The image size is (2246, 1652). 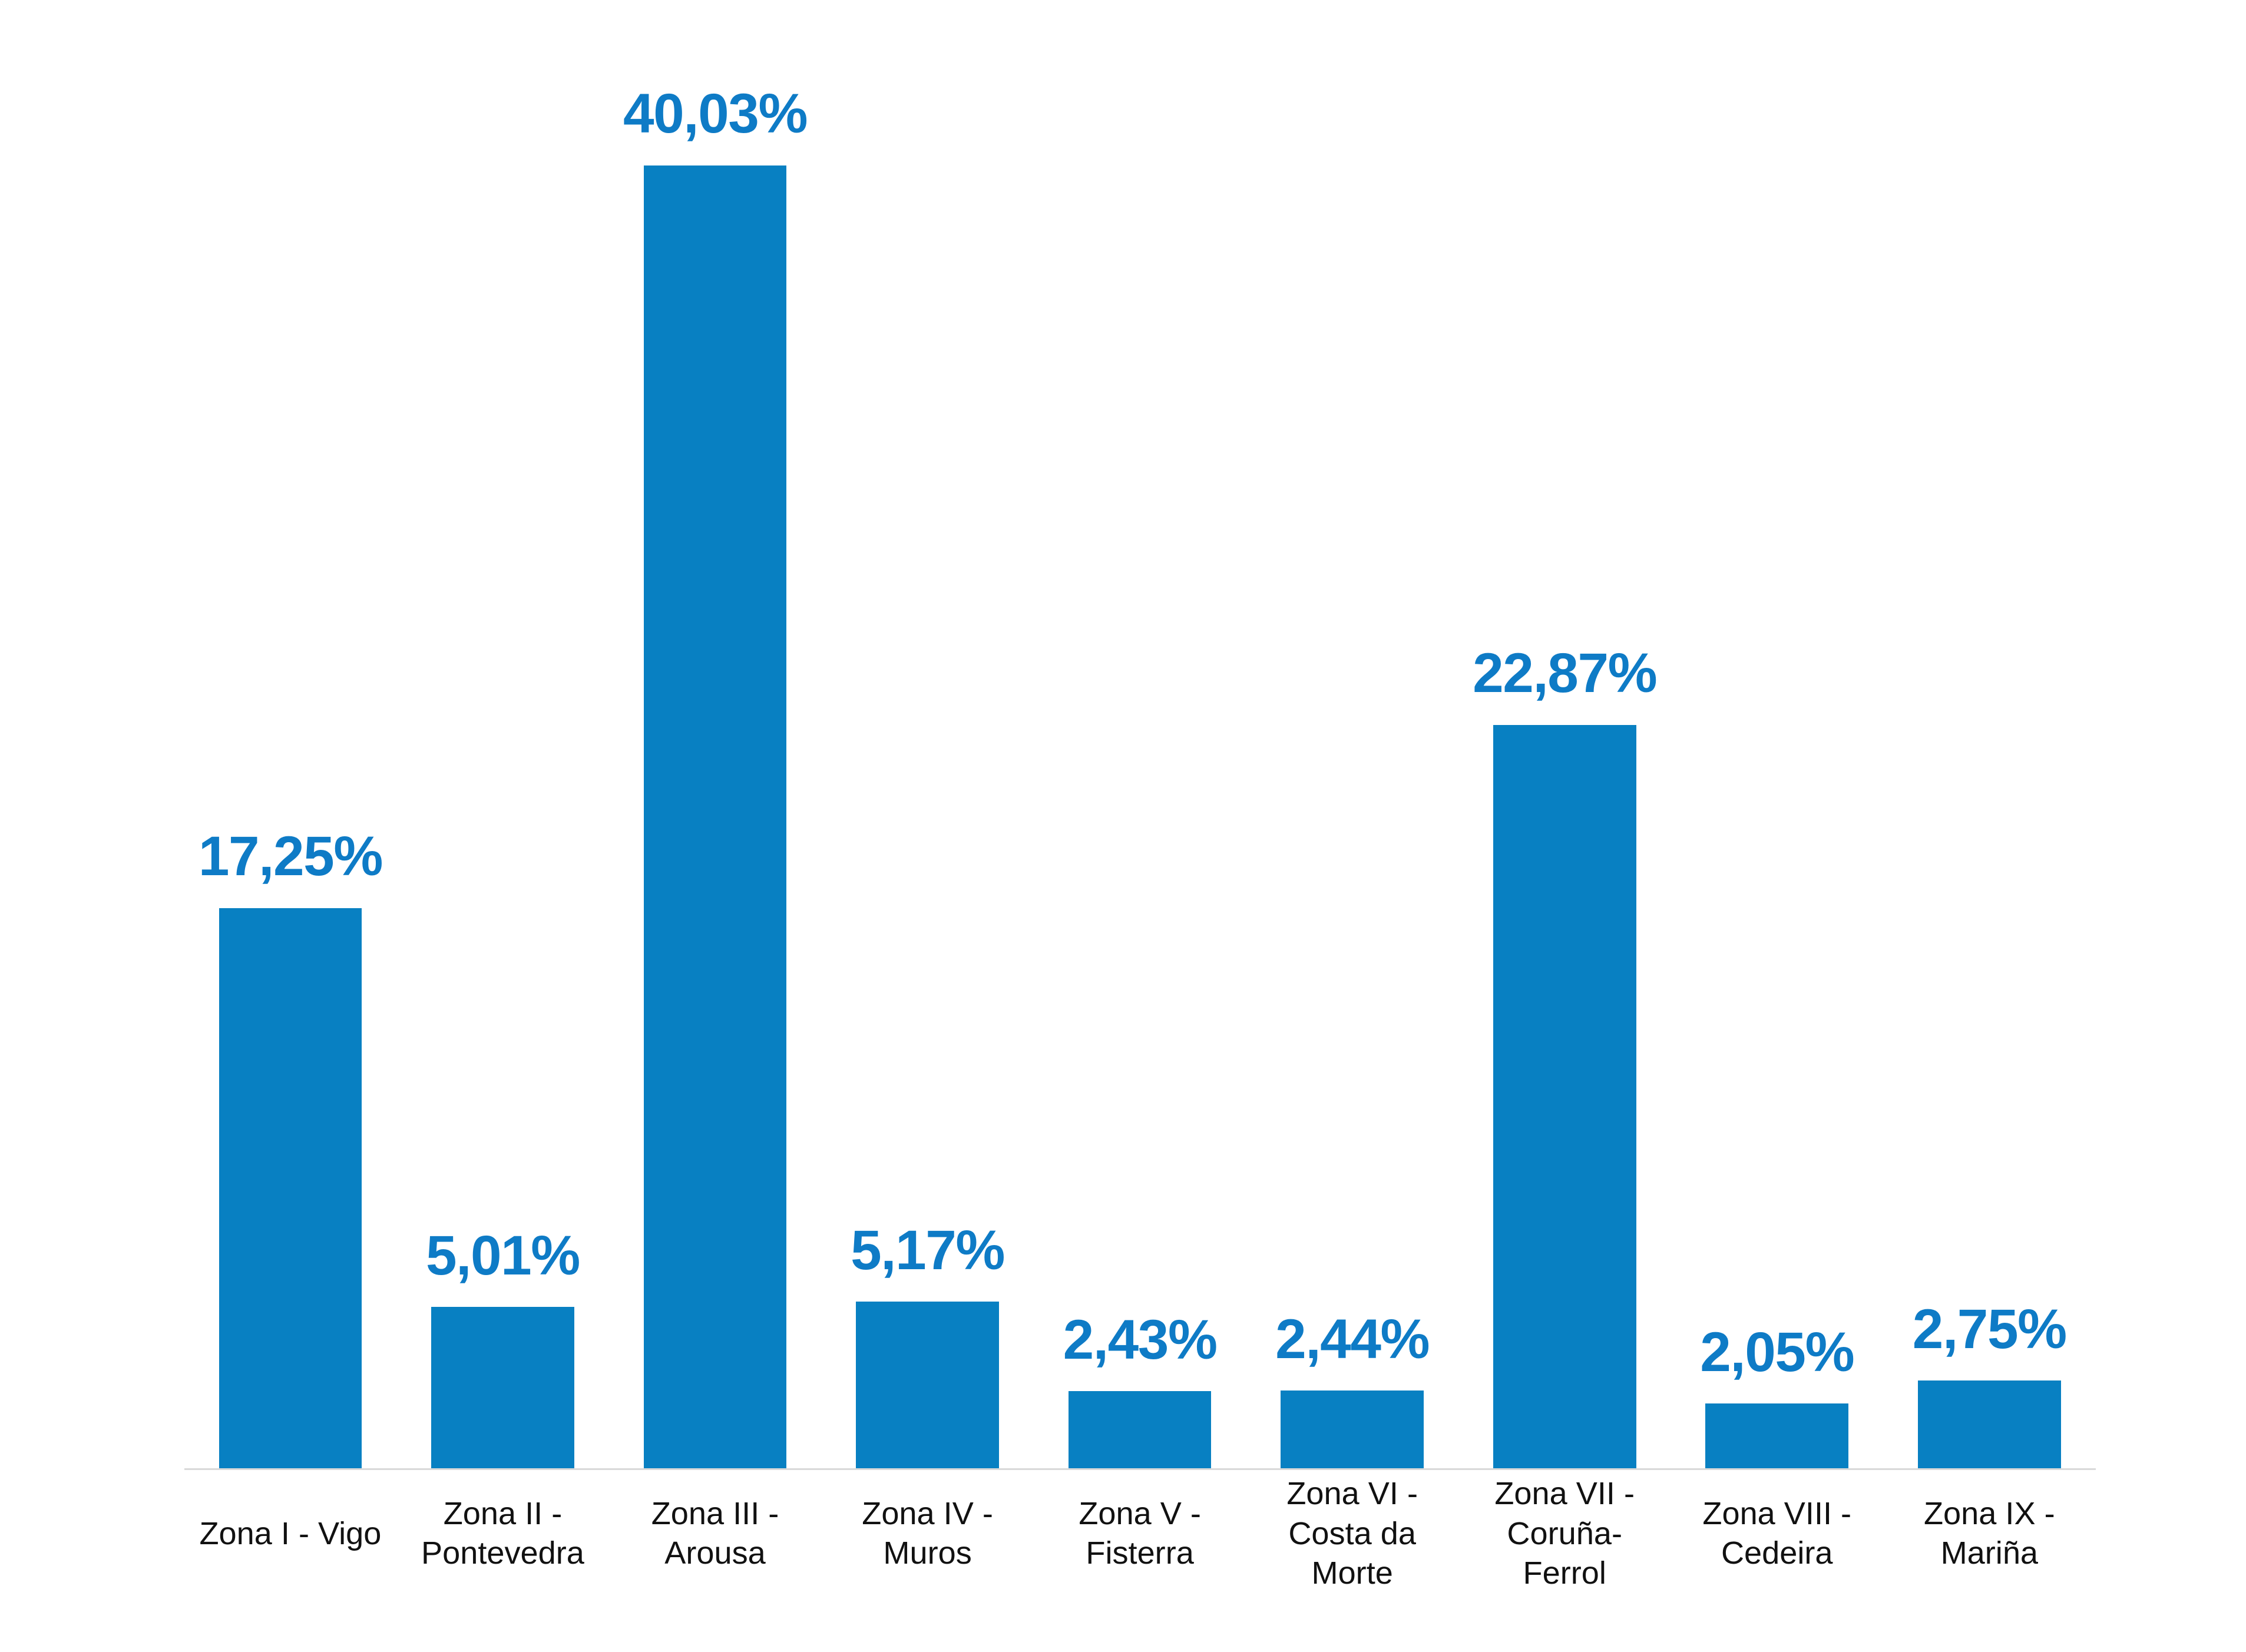 What do you see at coordinates (502, 1256) in the screenshot?
I see `bar-value-label: 5,01%` at bounding box center [502, 1256].